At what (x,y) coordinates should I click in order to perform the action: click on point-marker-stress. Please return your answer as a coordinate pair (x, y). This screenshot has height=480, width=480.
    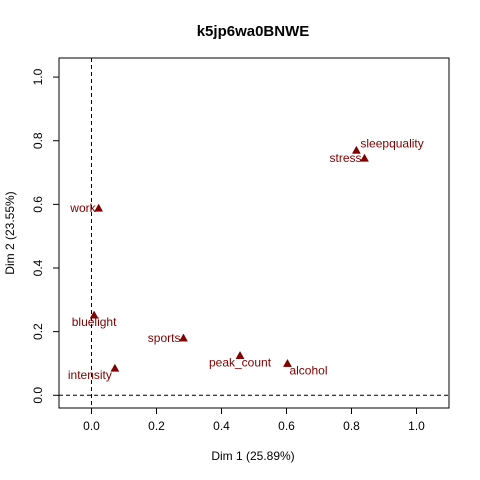
    Looking at the image, I should click on (364, 157).